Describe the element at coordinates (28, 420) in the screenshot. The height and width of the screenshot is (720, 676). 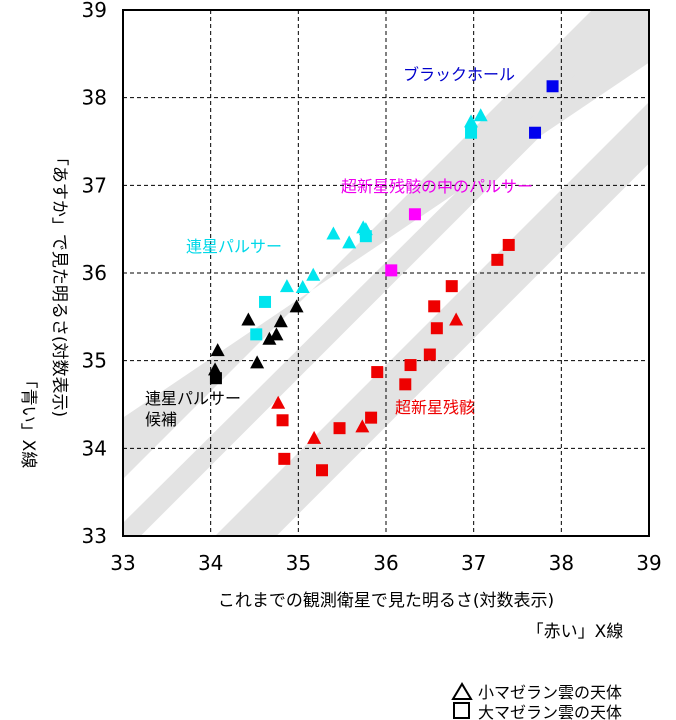
I see `y-axis-subtitle: 「青い」X線` at that location.